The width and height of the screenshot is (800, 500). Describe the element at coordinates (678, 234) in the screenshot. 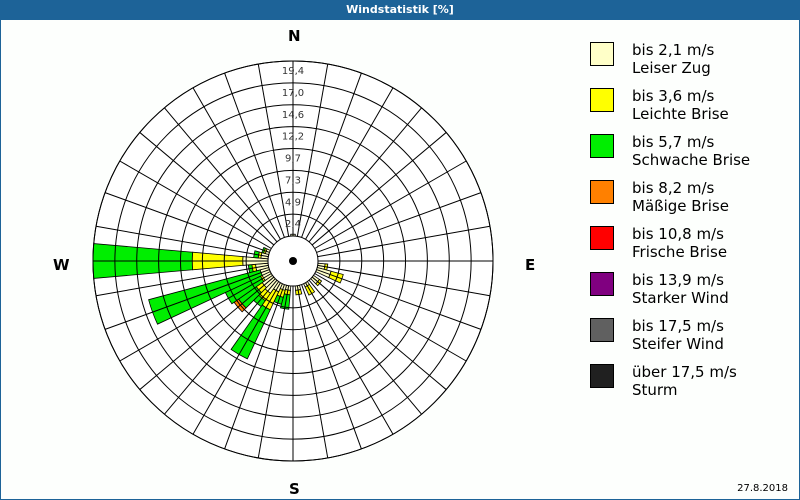

I see `legend-range: bis 10,8 m/s` at that location.